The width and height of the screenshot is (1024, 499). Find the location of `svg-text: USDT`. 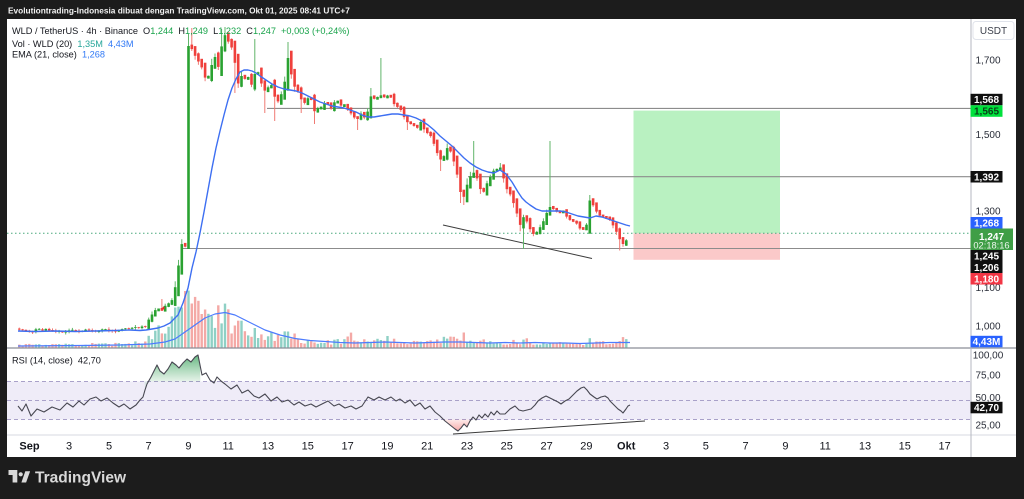

svg-text: USDT is located at coordinates (993, 31).